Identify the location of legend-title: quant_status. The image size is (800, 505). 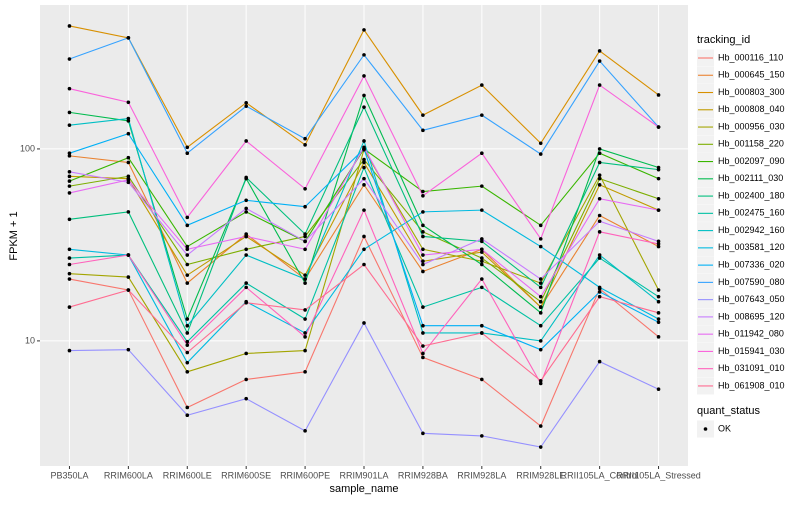
(728, 411).